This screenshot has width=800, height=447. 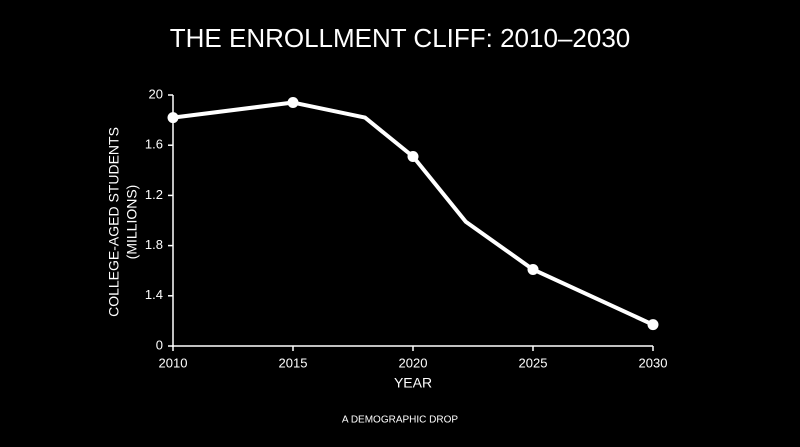 I want to click on y-axis-label: (MILLIONS), so click(x=132, y=222).